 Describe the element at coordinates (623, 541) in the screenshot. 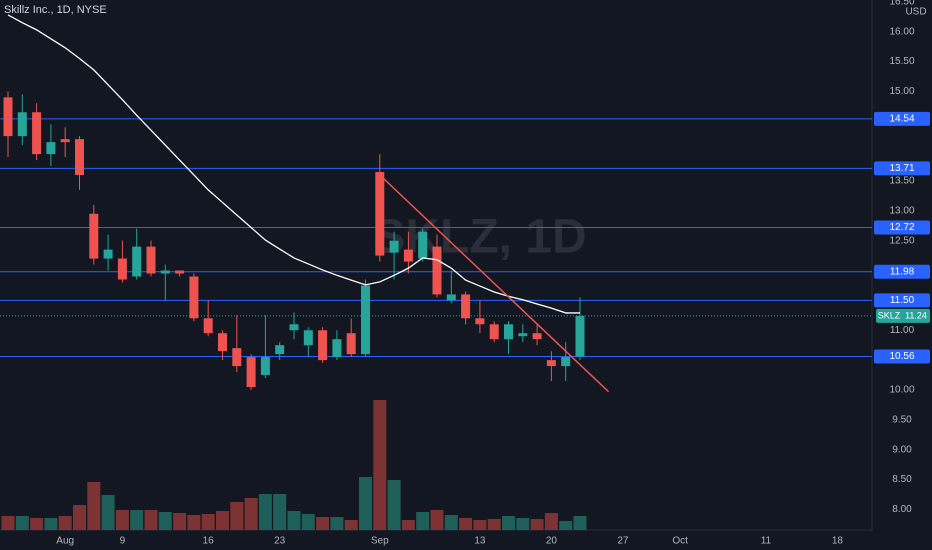

I see `x-tick-label: 27` at that location.